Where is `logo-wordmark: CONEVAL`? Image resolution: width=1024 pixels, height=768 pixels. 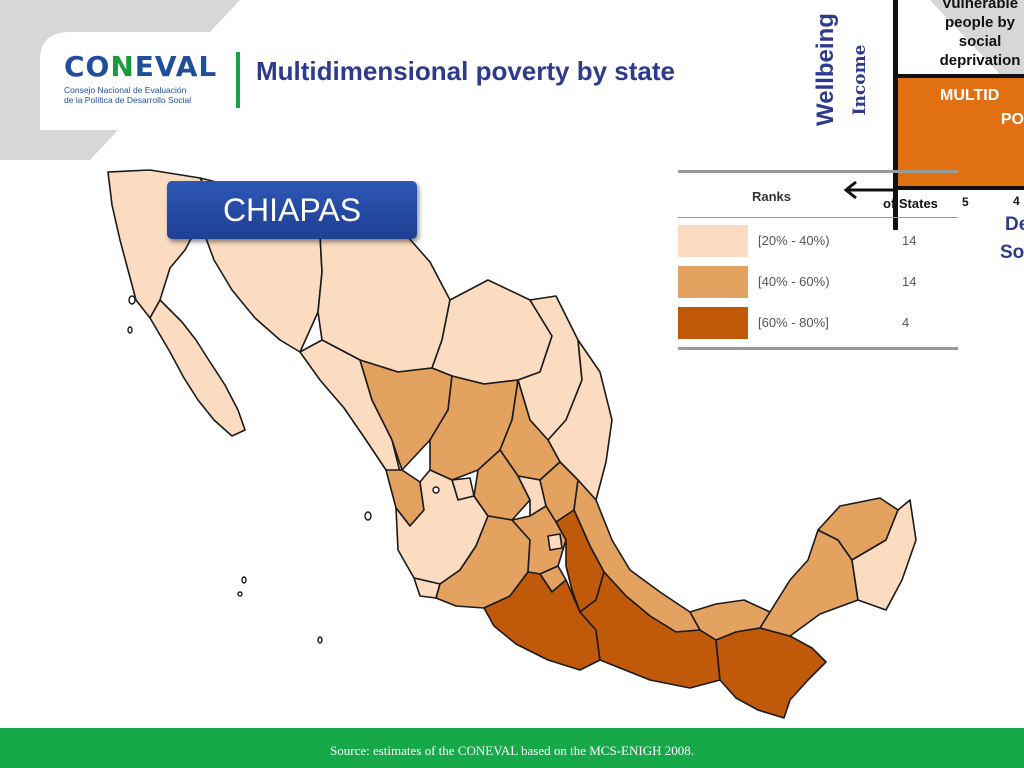
logo-wordmark: CONEVAL is located at coordinates (141, 66).